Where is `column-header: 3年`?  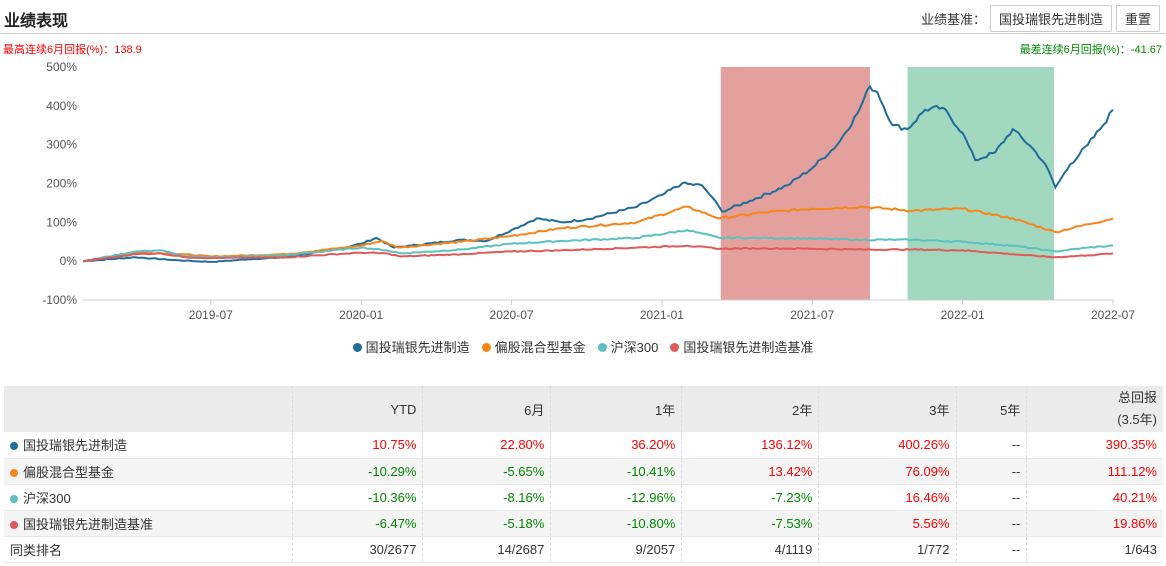 column-header: 3年 is located at coordinates (887, 409).